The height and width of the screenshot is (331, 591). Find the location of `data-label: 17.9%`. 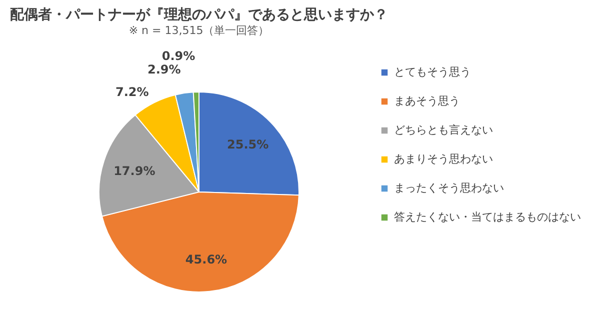

data-label: 17.9% is located at coordinates (135, 171).